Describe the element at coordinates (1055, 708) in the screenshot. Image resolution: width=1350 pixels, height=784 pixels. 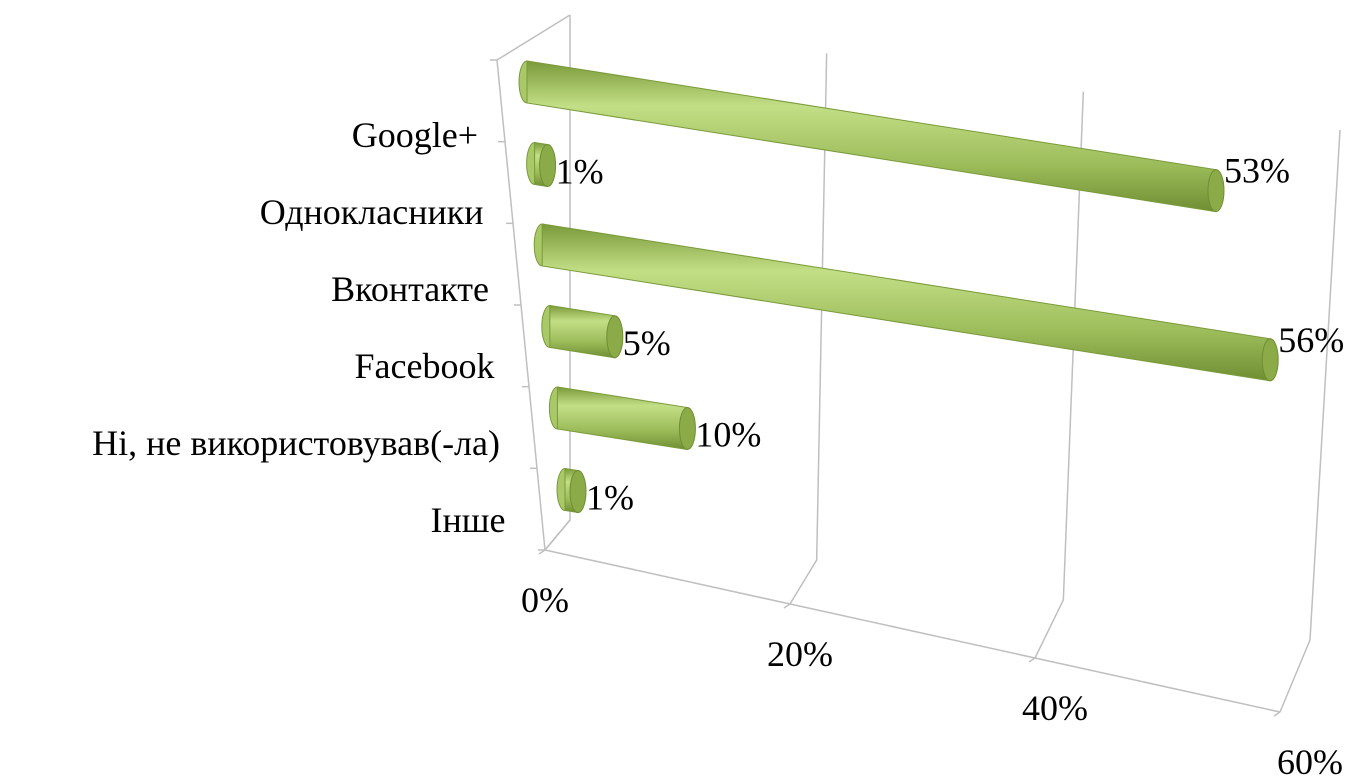
I see `x-tick-label: 40%` at that location.